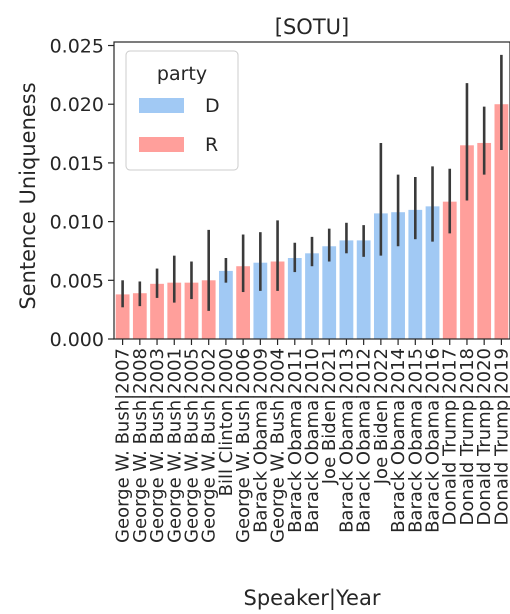 This screenshot has width=510, height=614. I want to click on x-tick-label: Barack Obama|2014, so click(398, 440).